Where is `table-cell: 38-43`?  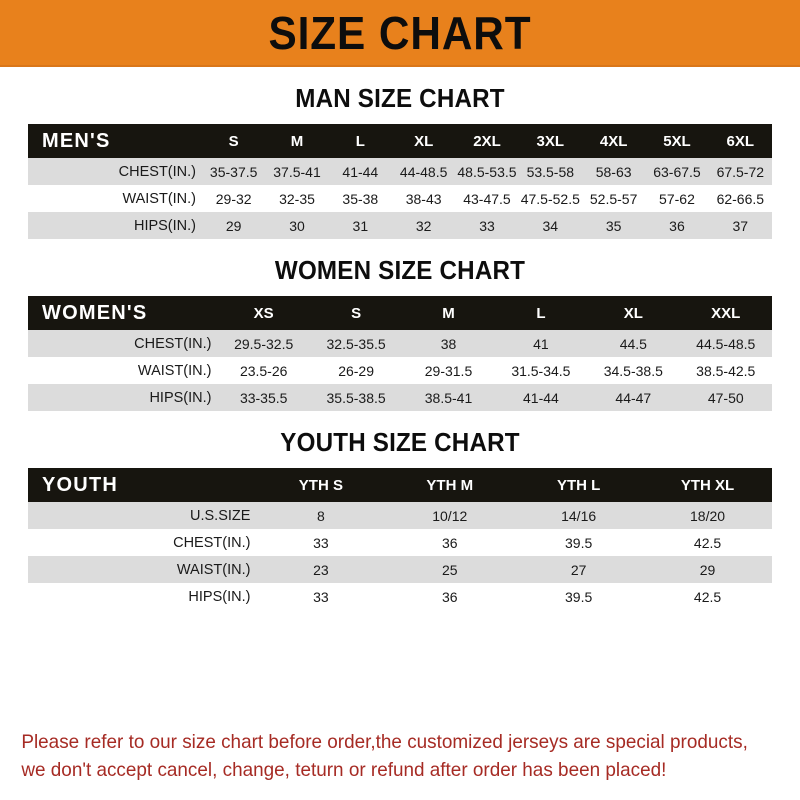
table-cell: 38-43 is located at coordinates (423, 198).